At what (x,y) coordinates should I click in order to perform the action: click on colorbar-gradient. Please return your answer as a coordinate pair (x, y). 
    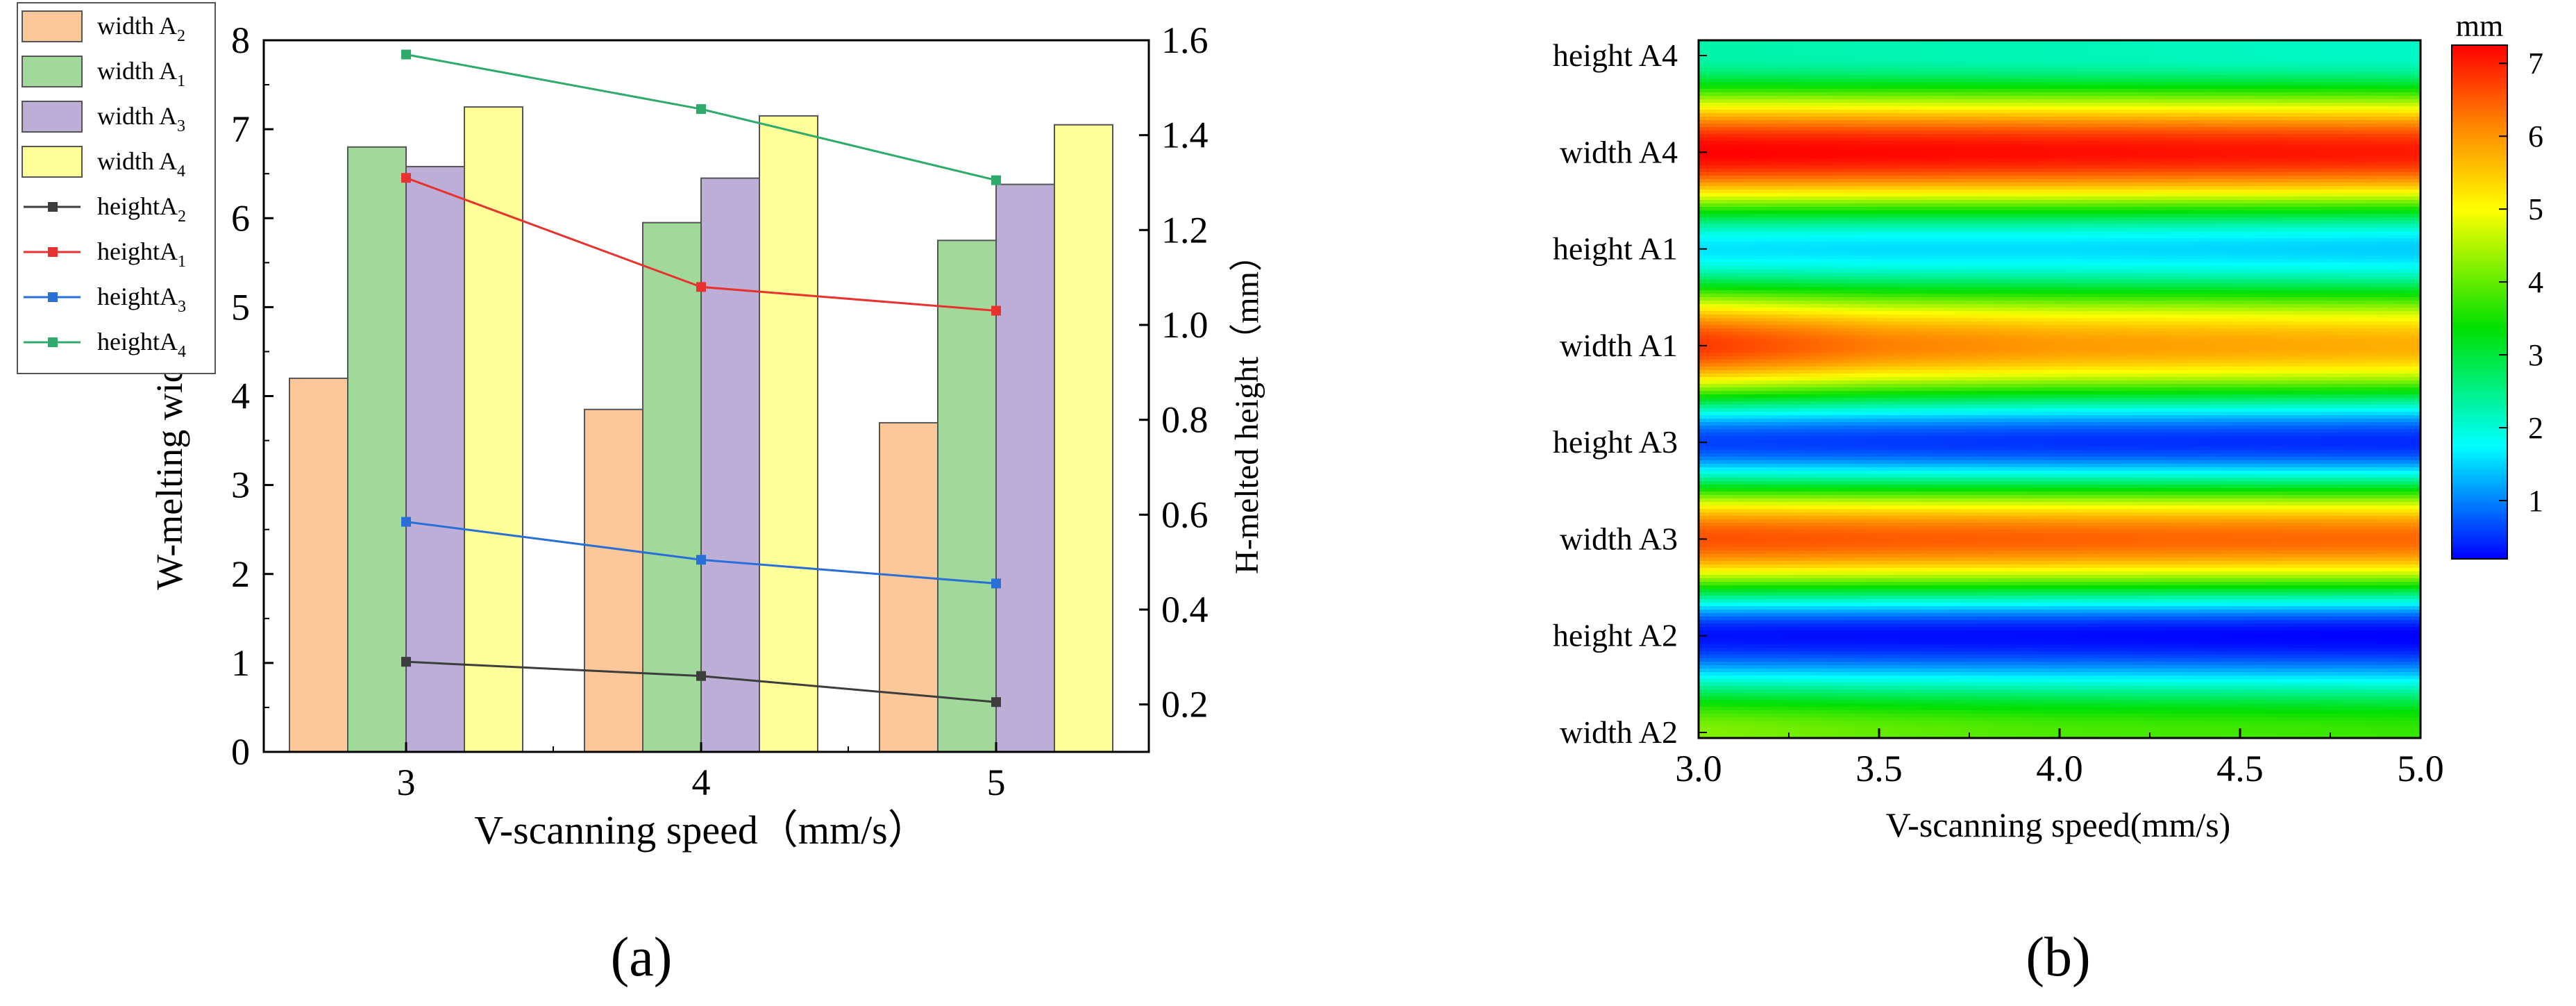
    Looking at the image, I should click on (2479, 302).